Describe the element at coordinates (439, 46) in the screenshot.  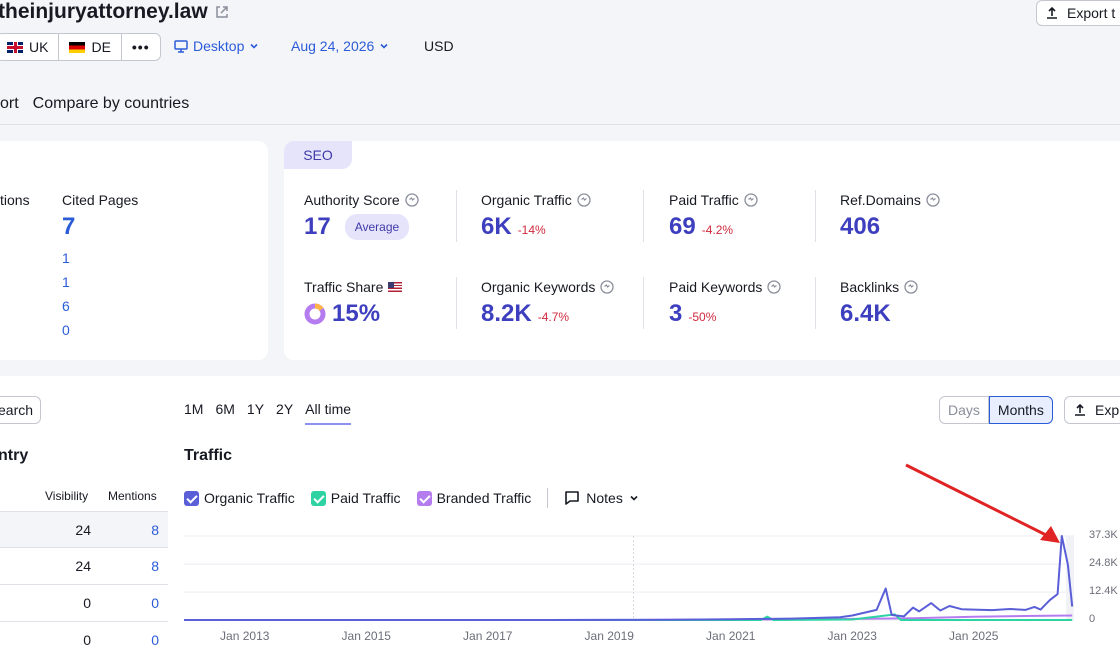
I see `currency-label: USD` at that location.